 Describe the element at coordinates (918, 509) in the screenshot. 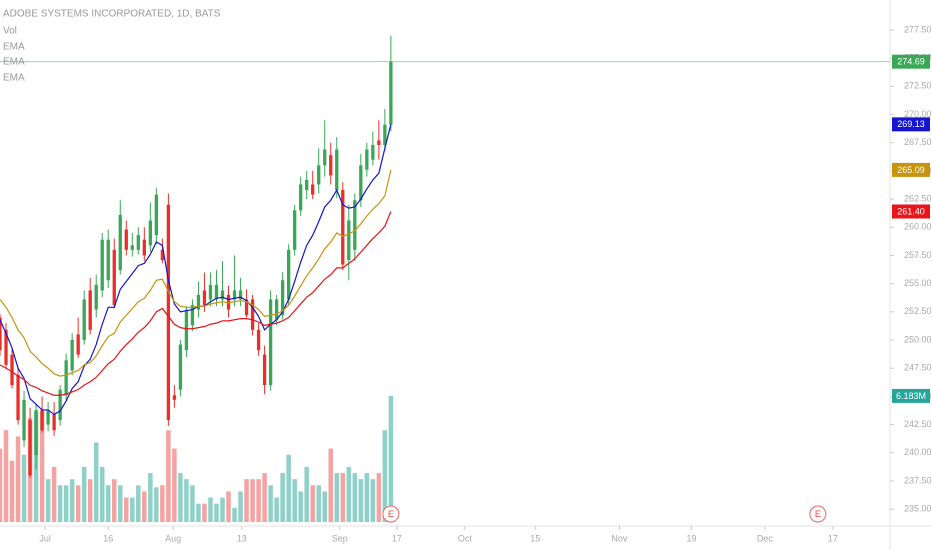

I see `y-tick-label: 235.00` at that location.